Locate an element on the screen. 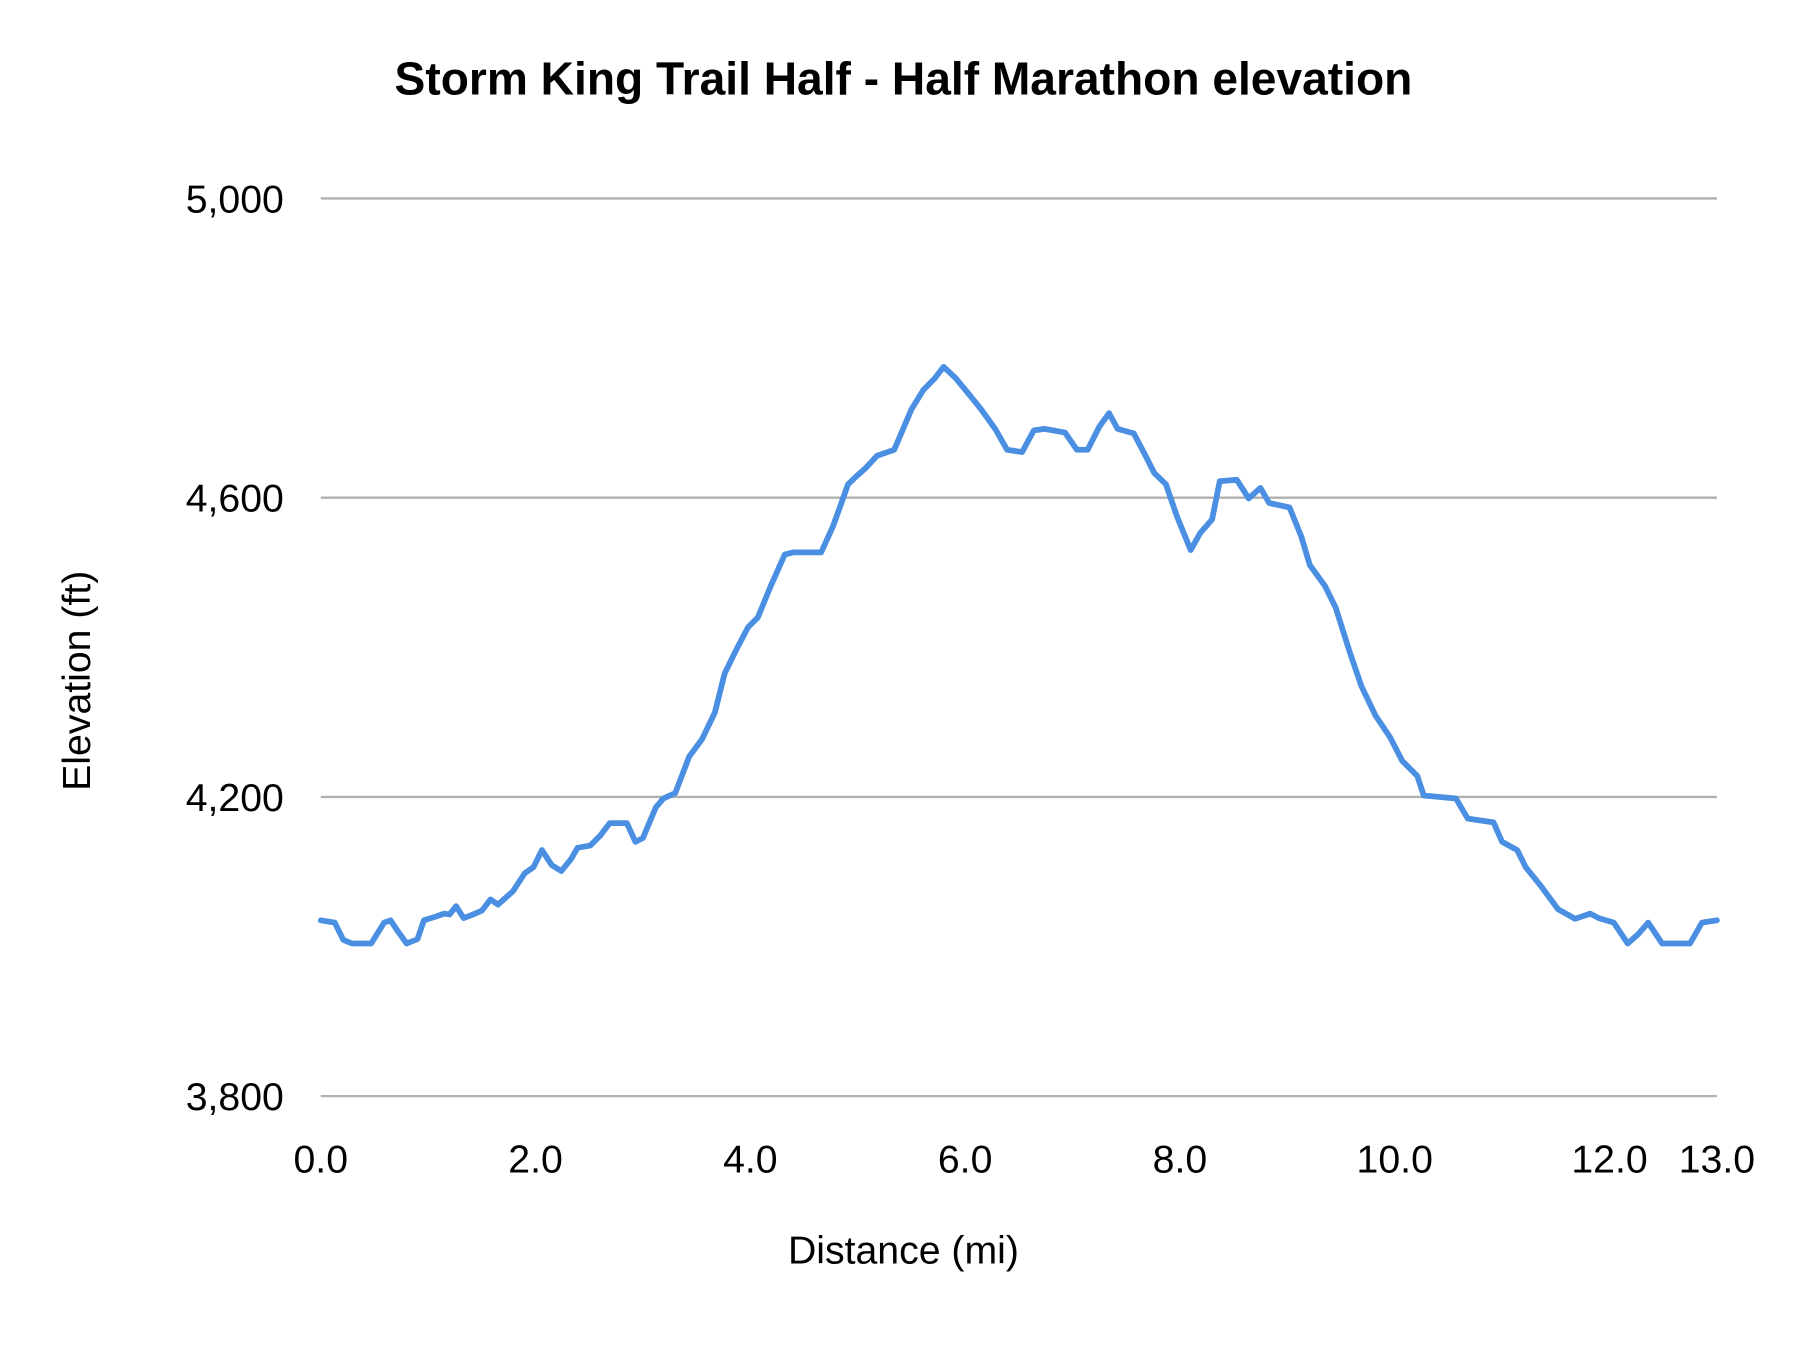 The height and width of the screenshot is (1350, 1800). y-tick-label: 3,800 is located at coordinates (235, 1097).